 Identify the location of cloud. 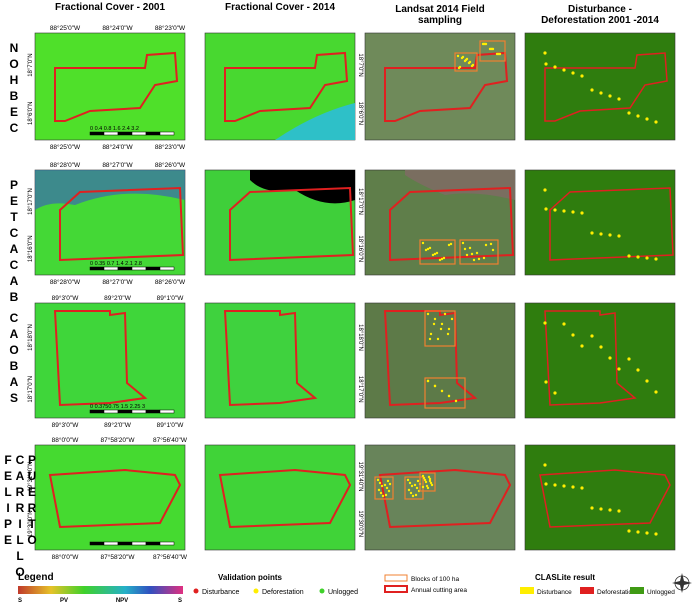
(302, 187).